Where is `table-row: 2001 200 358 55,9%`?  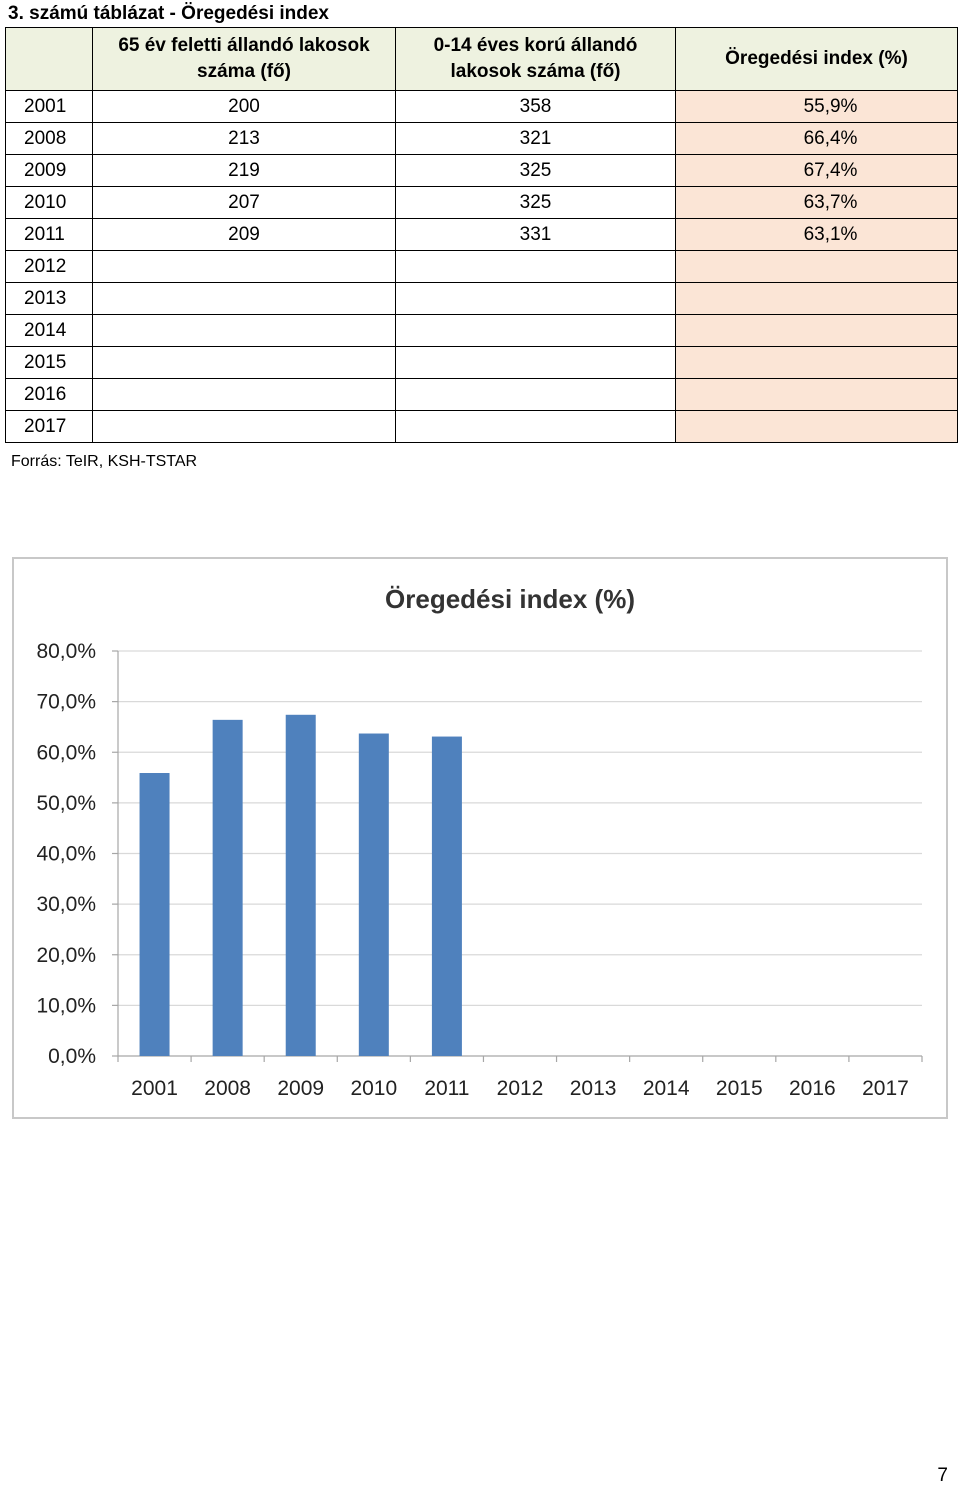 table-row: 2001 200 358 55,9% is located at coordinates (481, 106).